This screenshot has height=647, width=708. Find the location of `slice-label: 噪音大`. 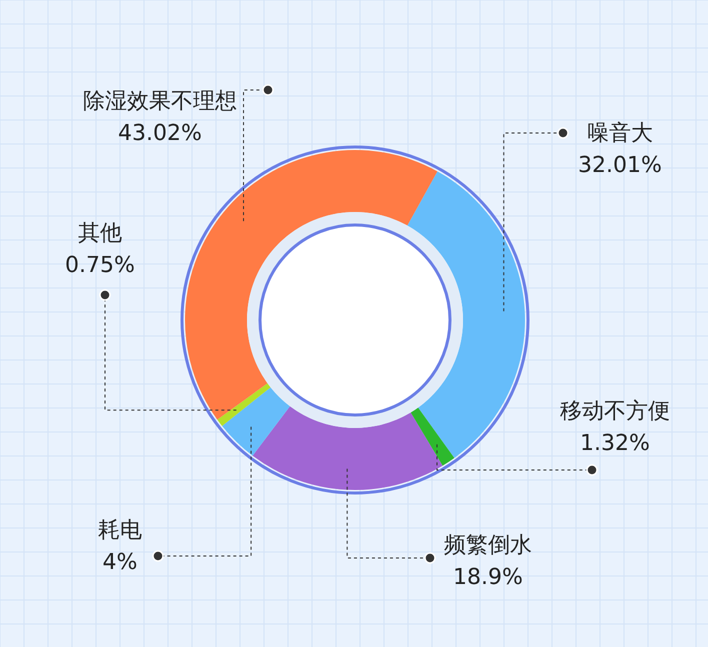

slice-label: 噪音大 is located at coordinates (620, 133).